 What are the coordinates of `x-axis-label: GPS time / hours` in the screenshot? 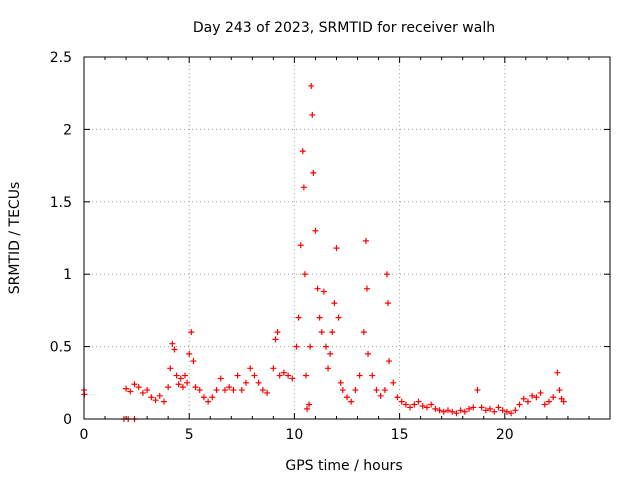 It's located at (343, 466).